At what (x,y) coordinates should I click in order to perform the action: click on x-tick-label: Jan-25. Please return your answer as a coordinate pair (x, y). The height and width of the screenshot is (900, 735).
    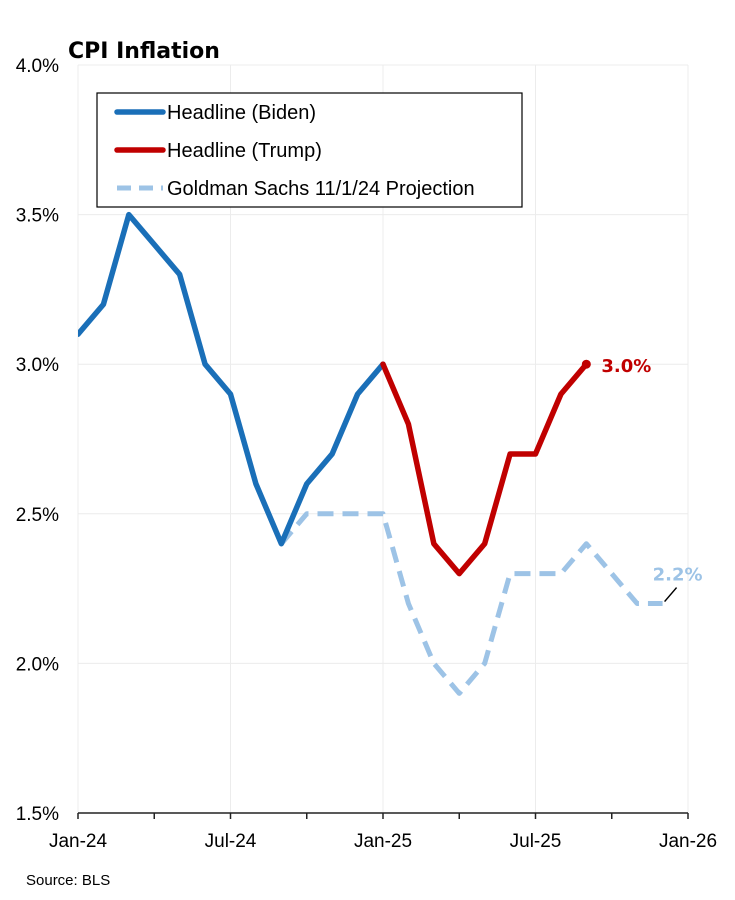
    Looking at the image, I should click on (383, 841).